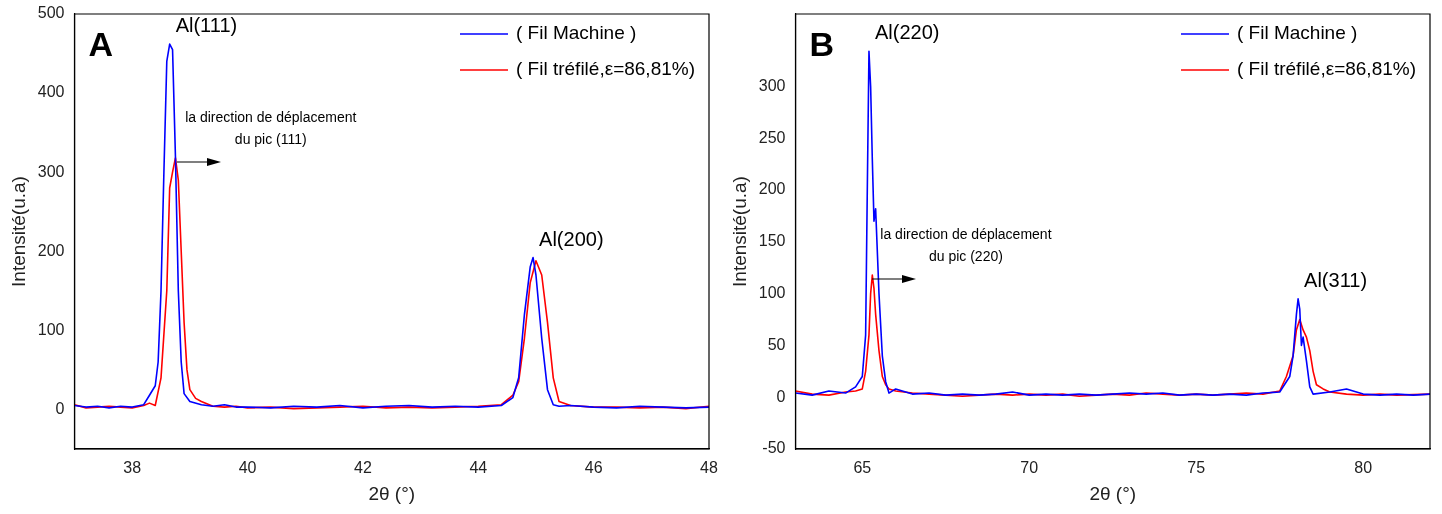 This screenshot has height=514, width=1442. I want to click on x-tick-label: 70, so click(1029, 468).